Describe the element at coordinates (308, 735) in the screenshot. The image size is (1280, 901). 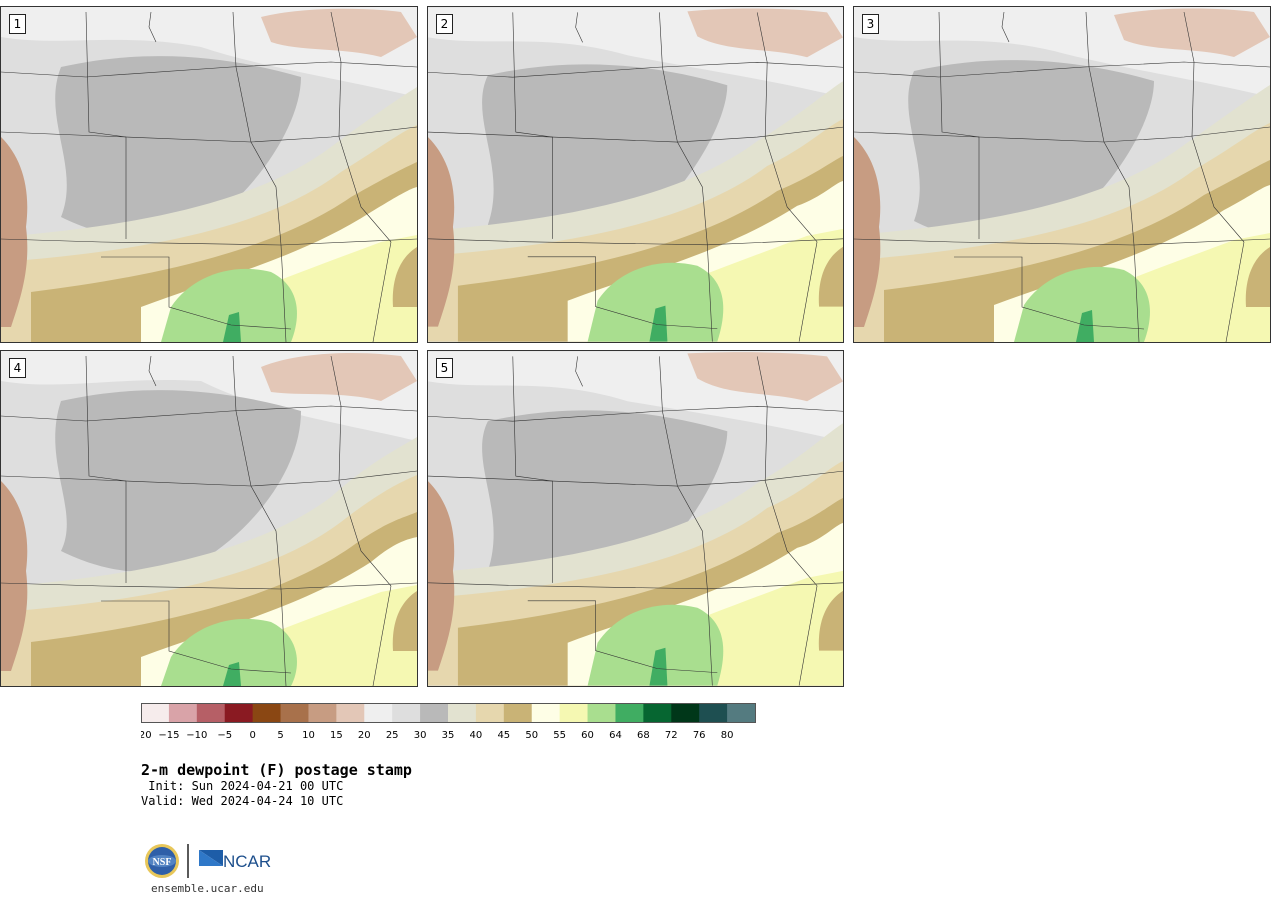
I see `colorbar-tick-label: 10` at that location.